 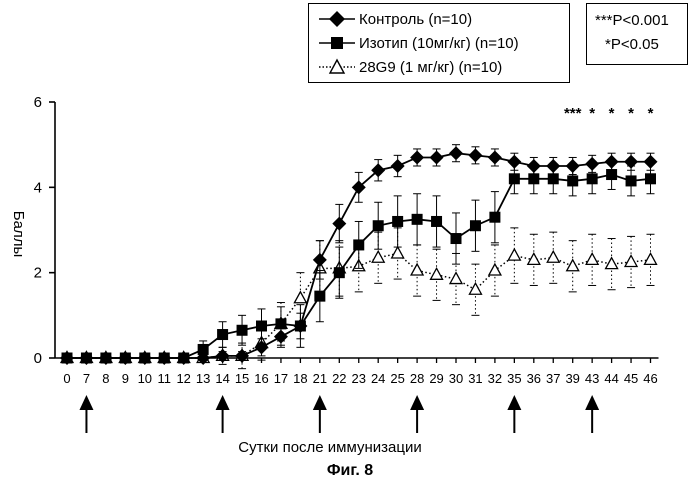 What do you see at coordinates (281, 378) in the screenshot?
I see `x-tick-label: 17` at bounding box center [281, 378].